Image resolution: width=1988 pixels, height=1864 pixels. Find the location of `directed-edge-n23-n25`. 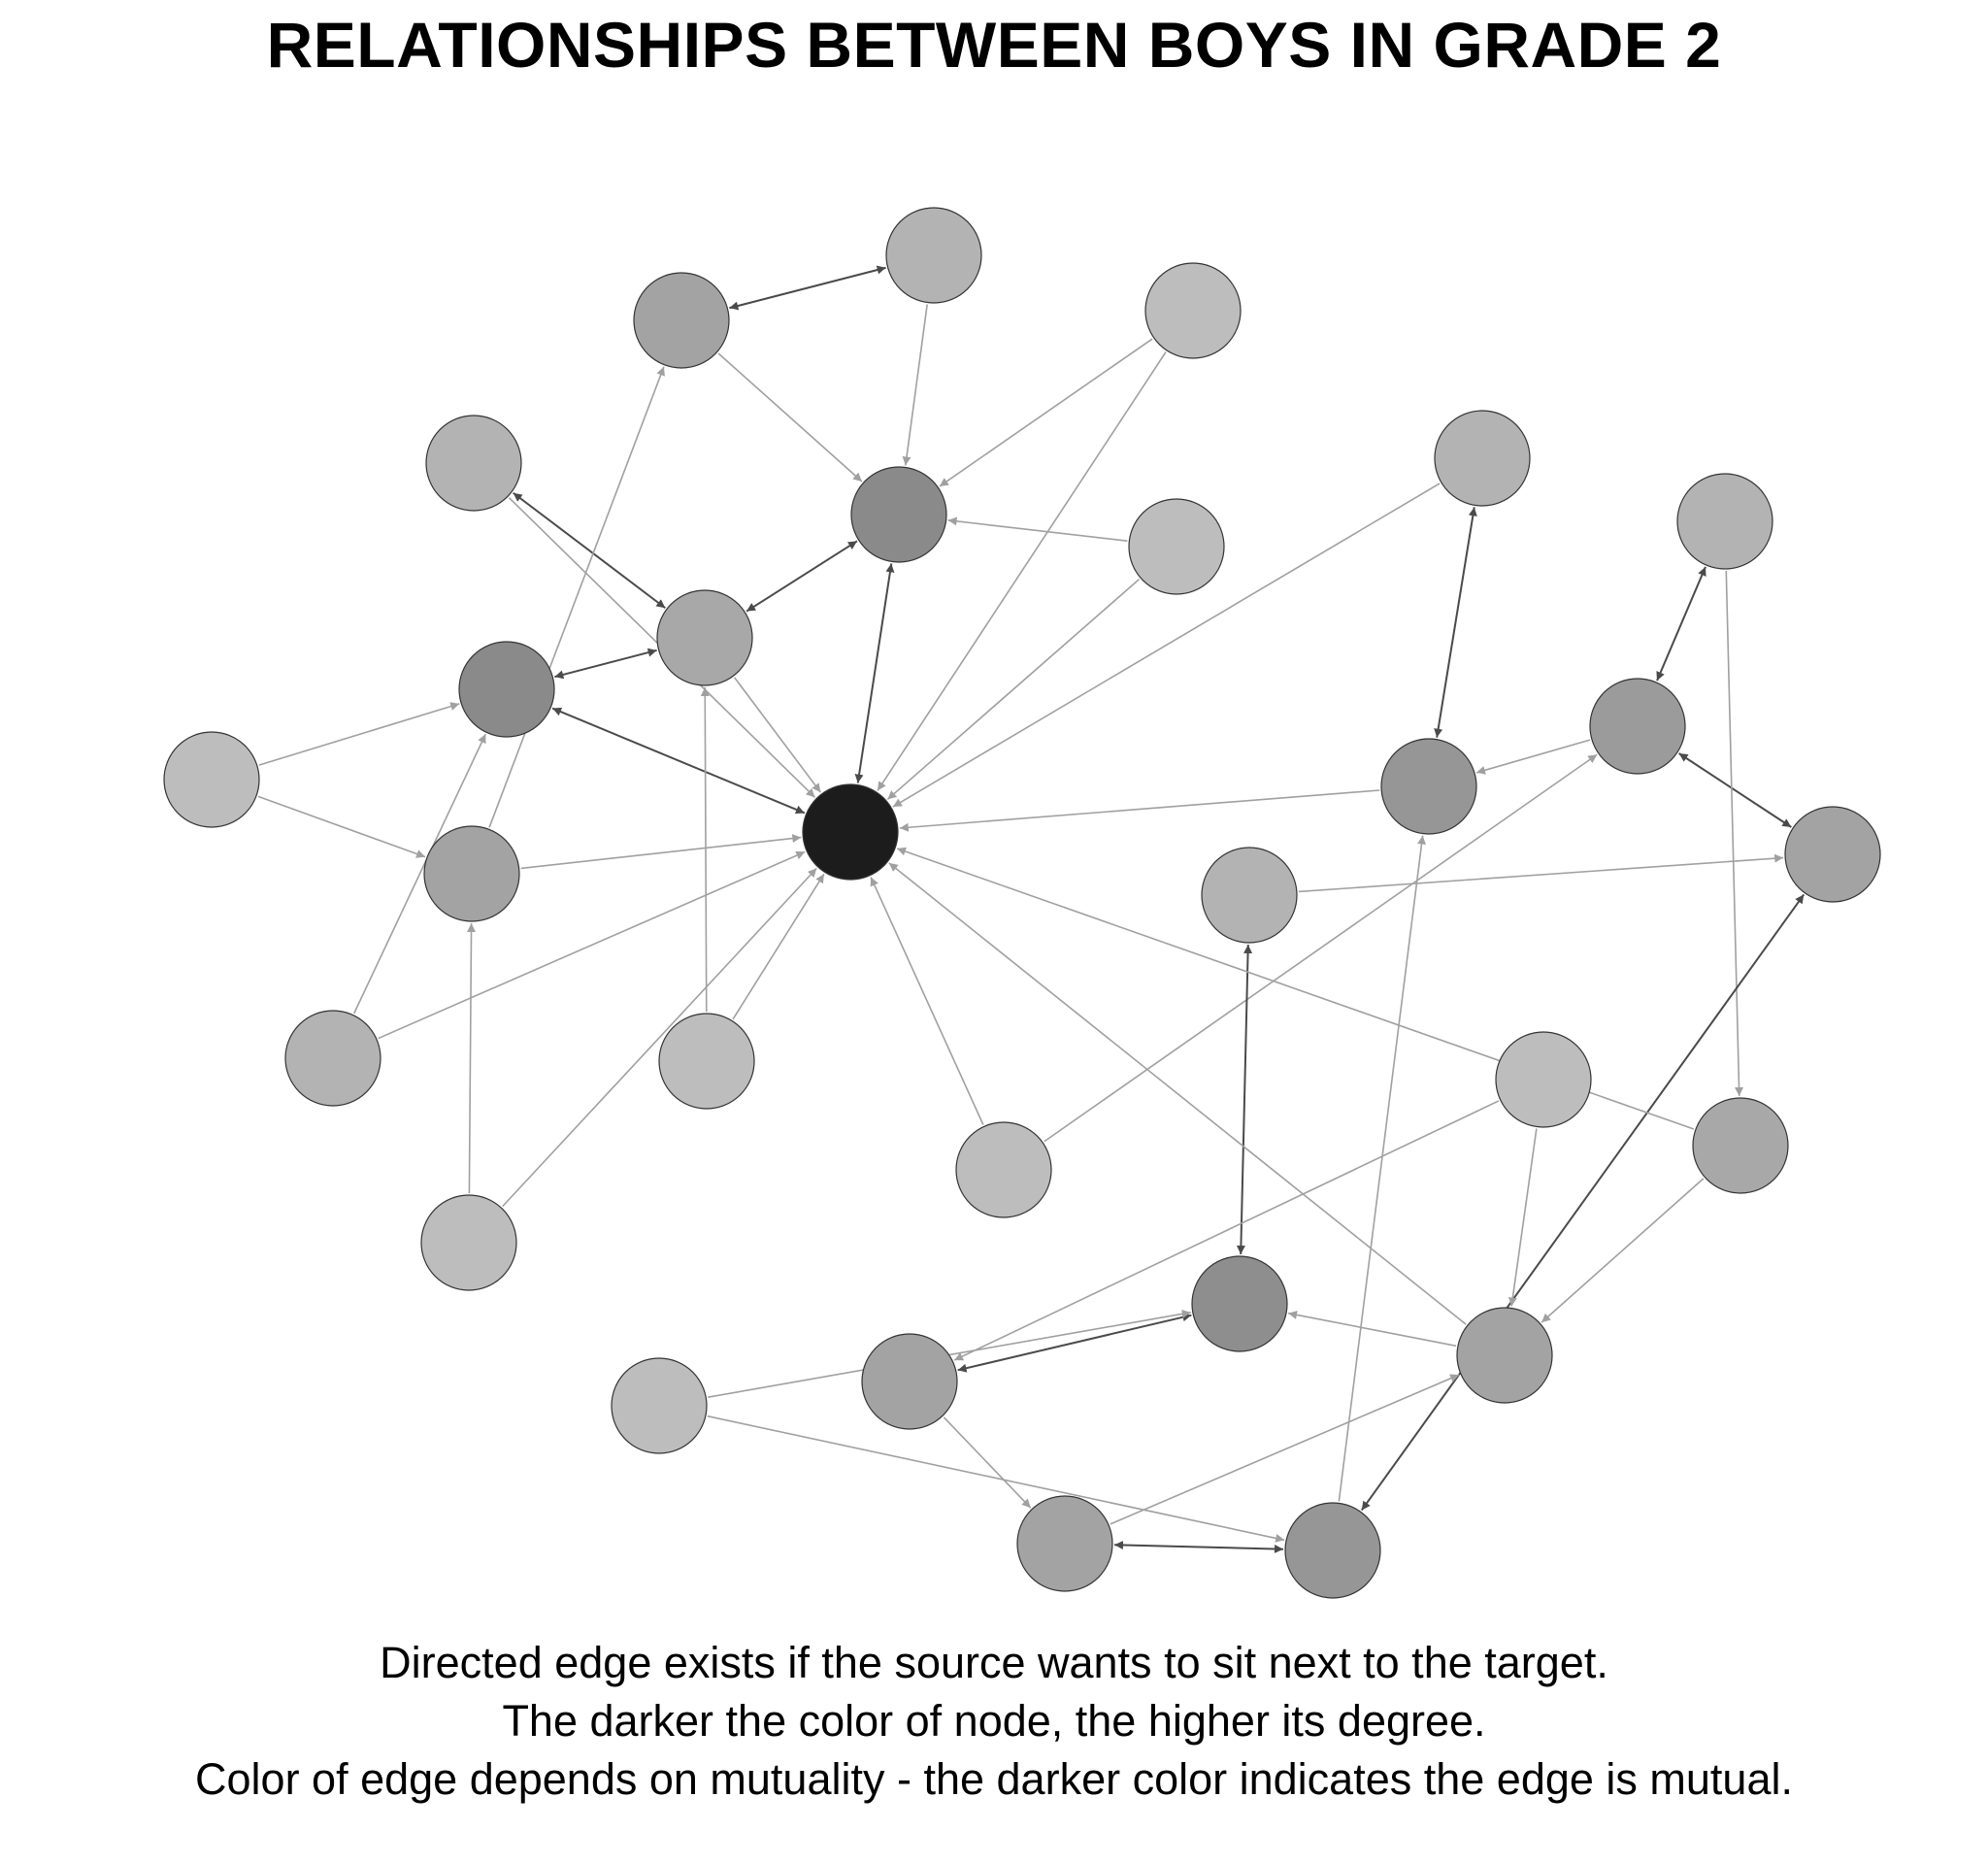

directed-edge-n23-n25 is located at coordinates (1623, 1250).